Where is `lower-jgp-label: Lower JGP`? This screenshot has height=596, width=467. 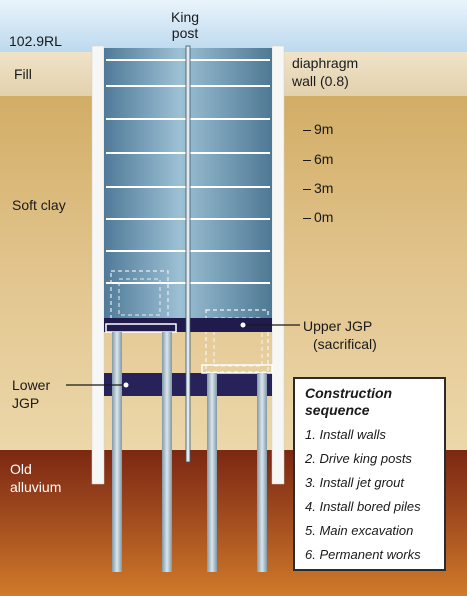
lower-jgp-label: Lower JGP is located at coordinates (31, 394).